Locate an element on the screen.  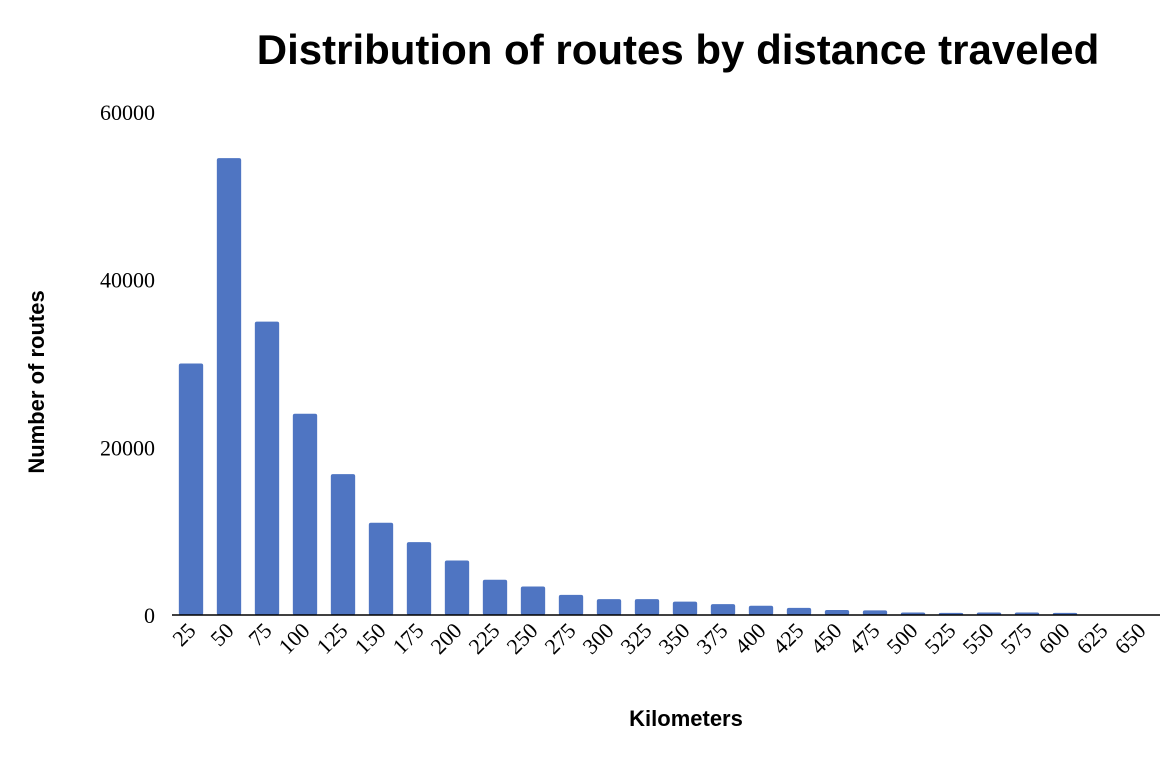
x-tick-label: 275 is located at coordinates (560, 638).